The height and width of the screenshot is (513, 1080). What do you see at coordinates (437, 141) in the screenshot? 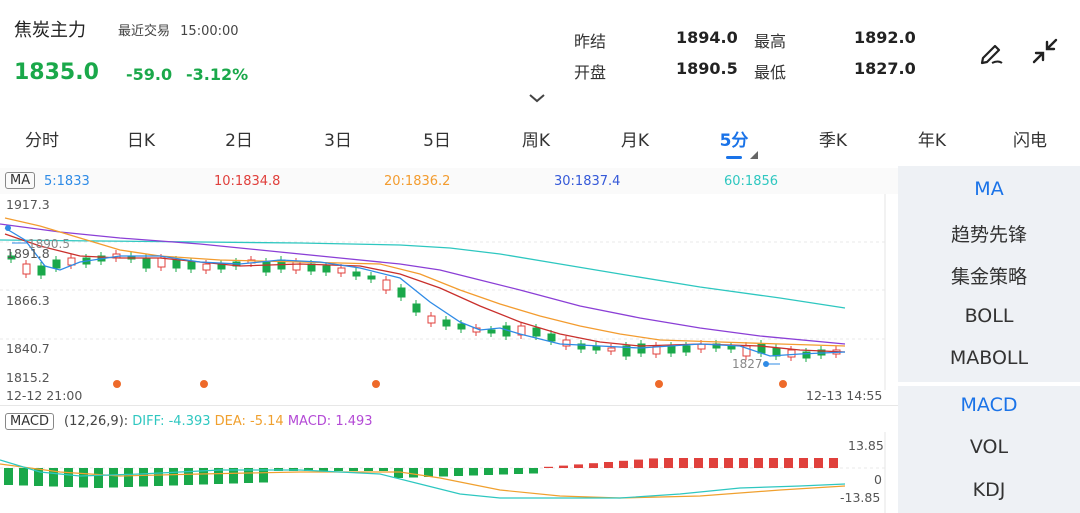
I see `tab-5day: 5日` at bounding box center [437, 141].